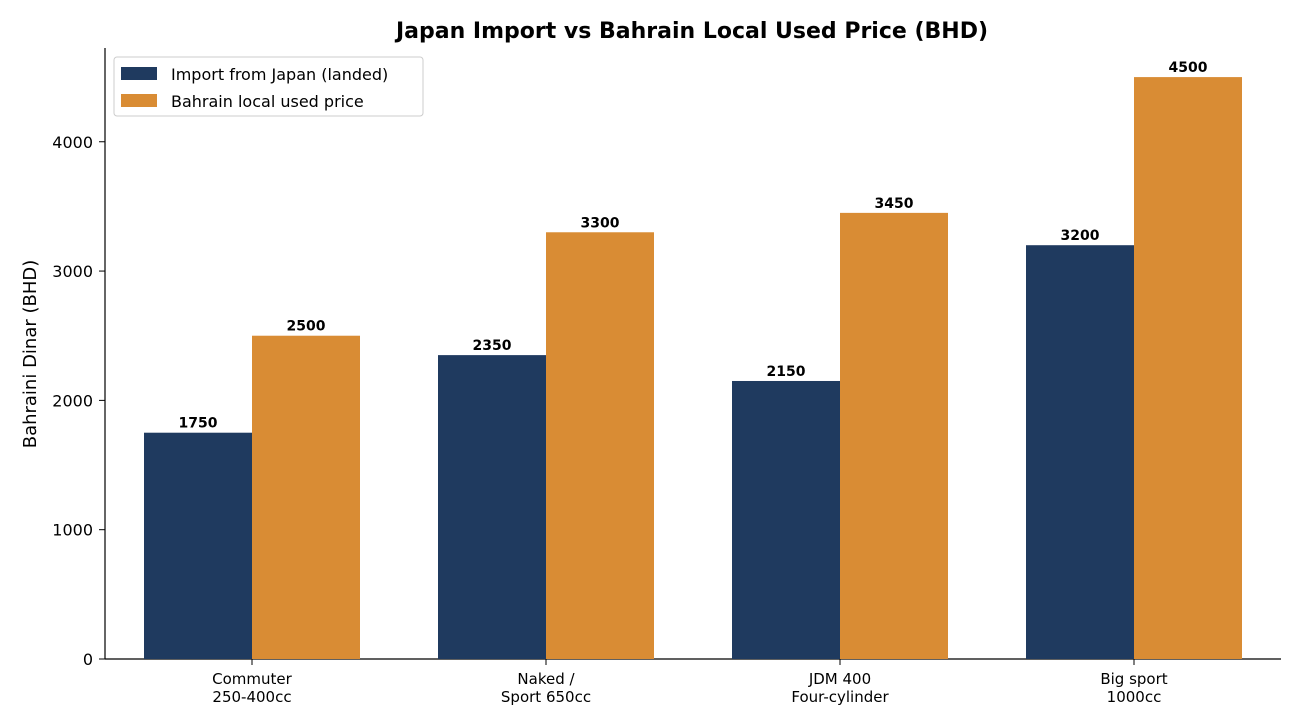 This screenshot has height=728, width=1300. What do you see at coordinates (1134, 697) in the screenshot?
I see `x-tick-label: 1000cc` at bounding box center [1134, 697].